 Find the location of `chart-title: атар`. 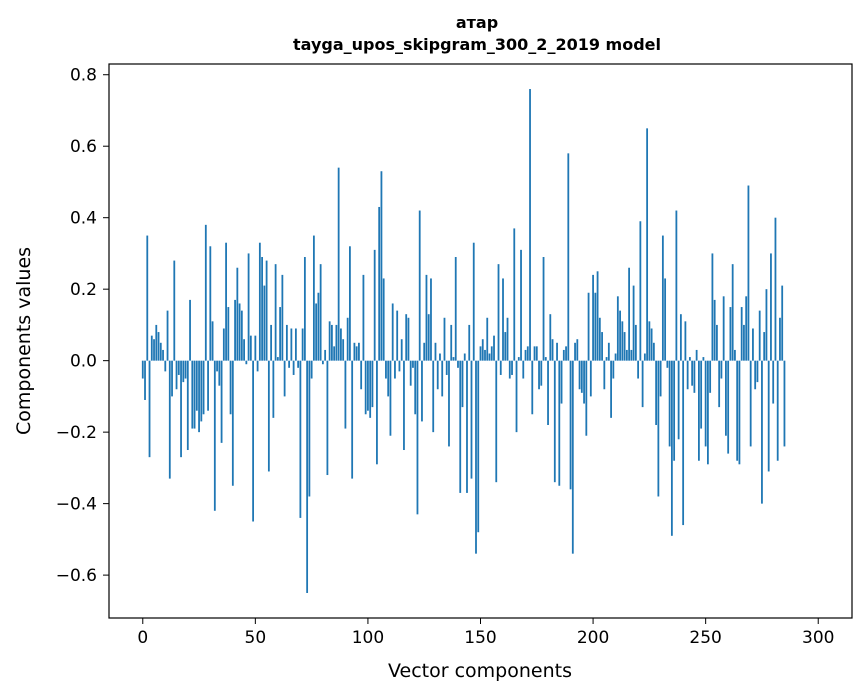

chart-title: атар is located at coordinates (477, 22).